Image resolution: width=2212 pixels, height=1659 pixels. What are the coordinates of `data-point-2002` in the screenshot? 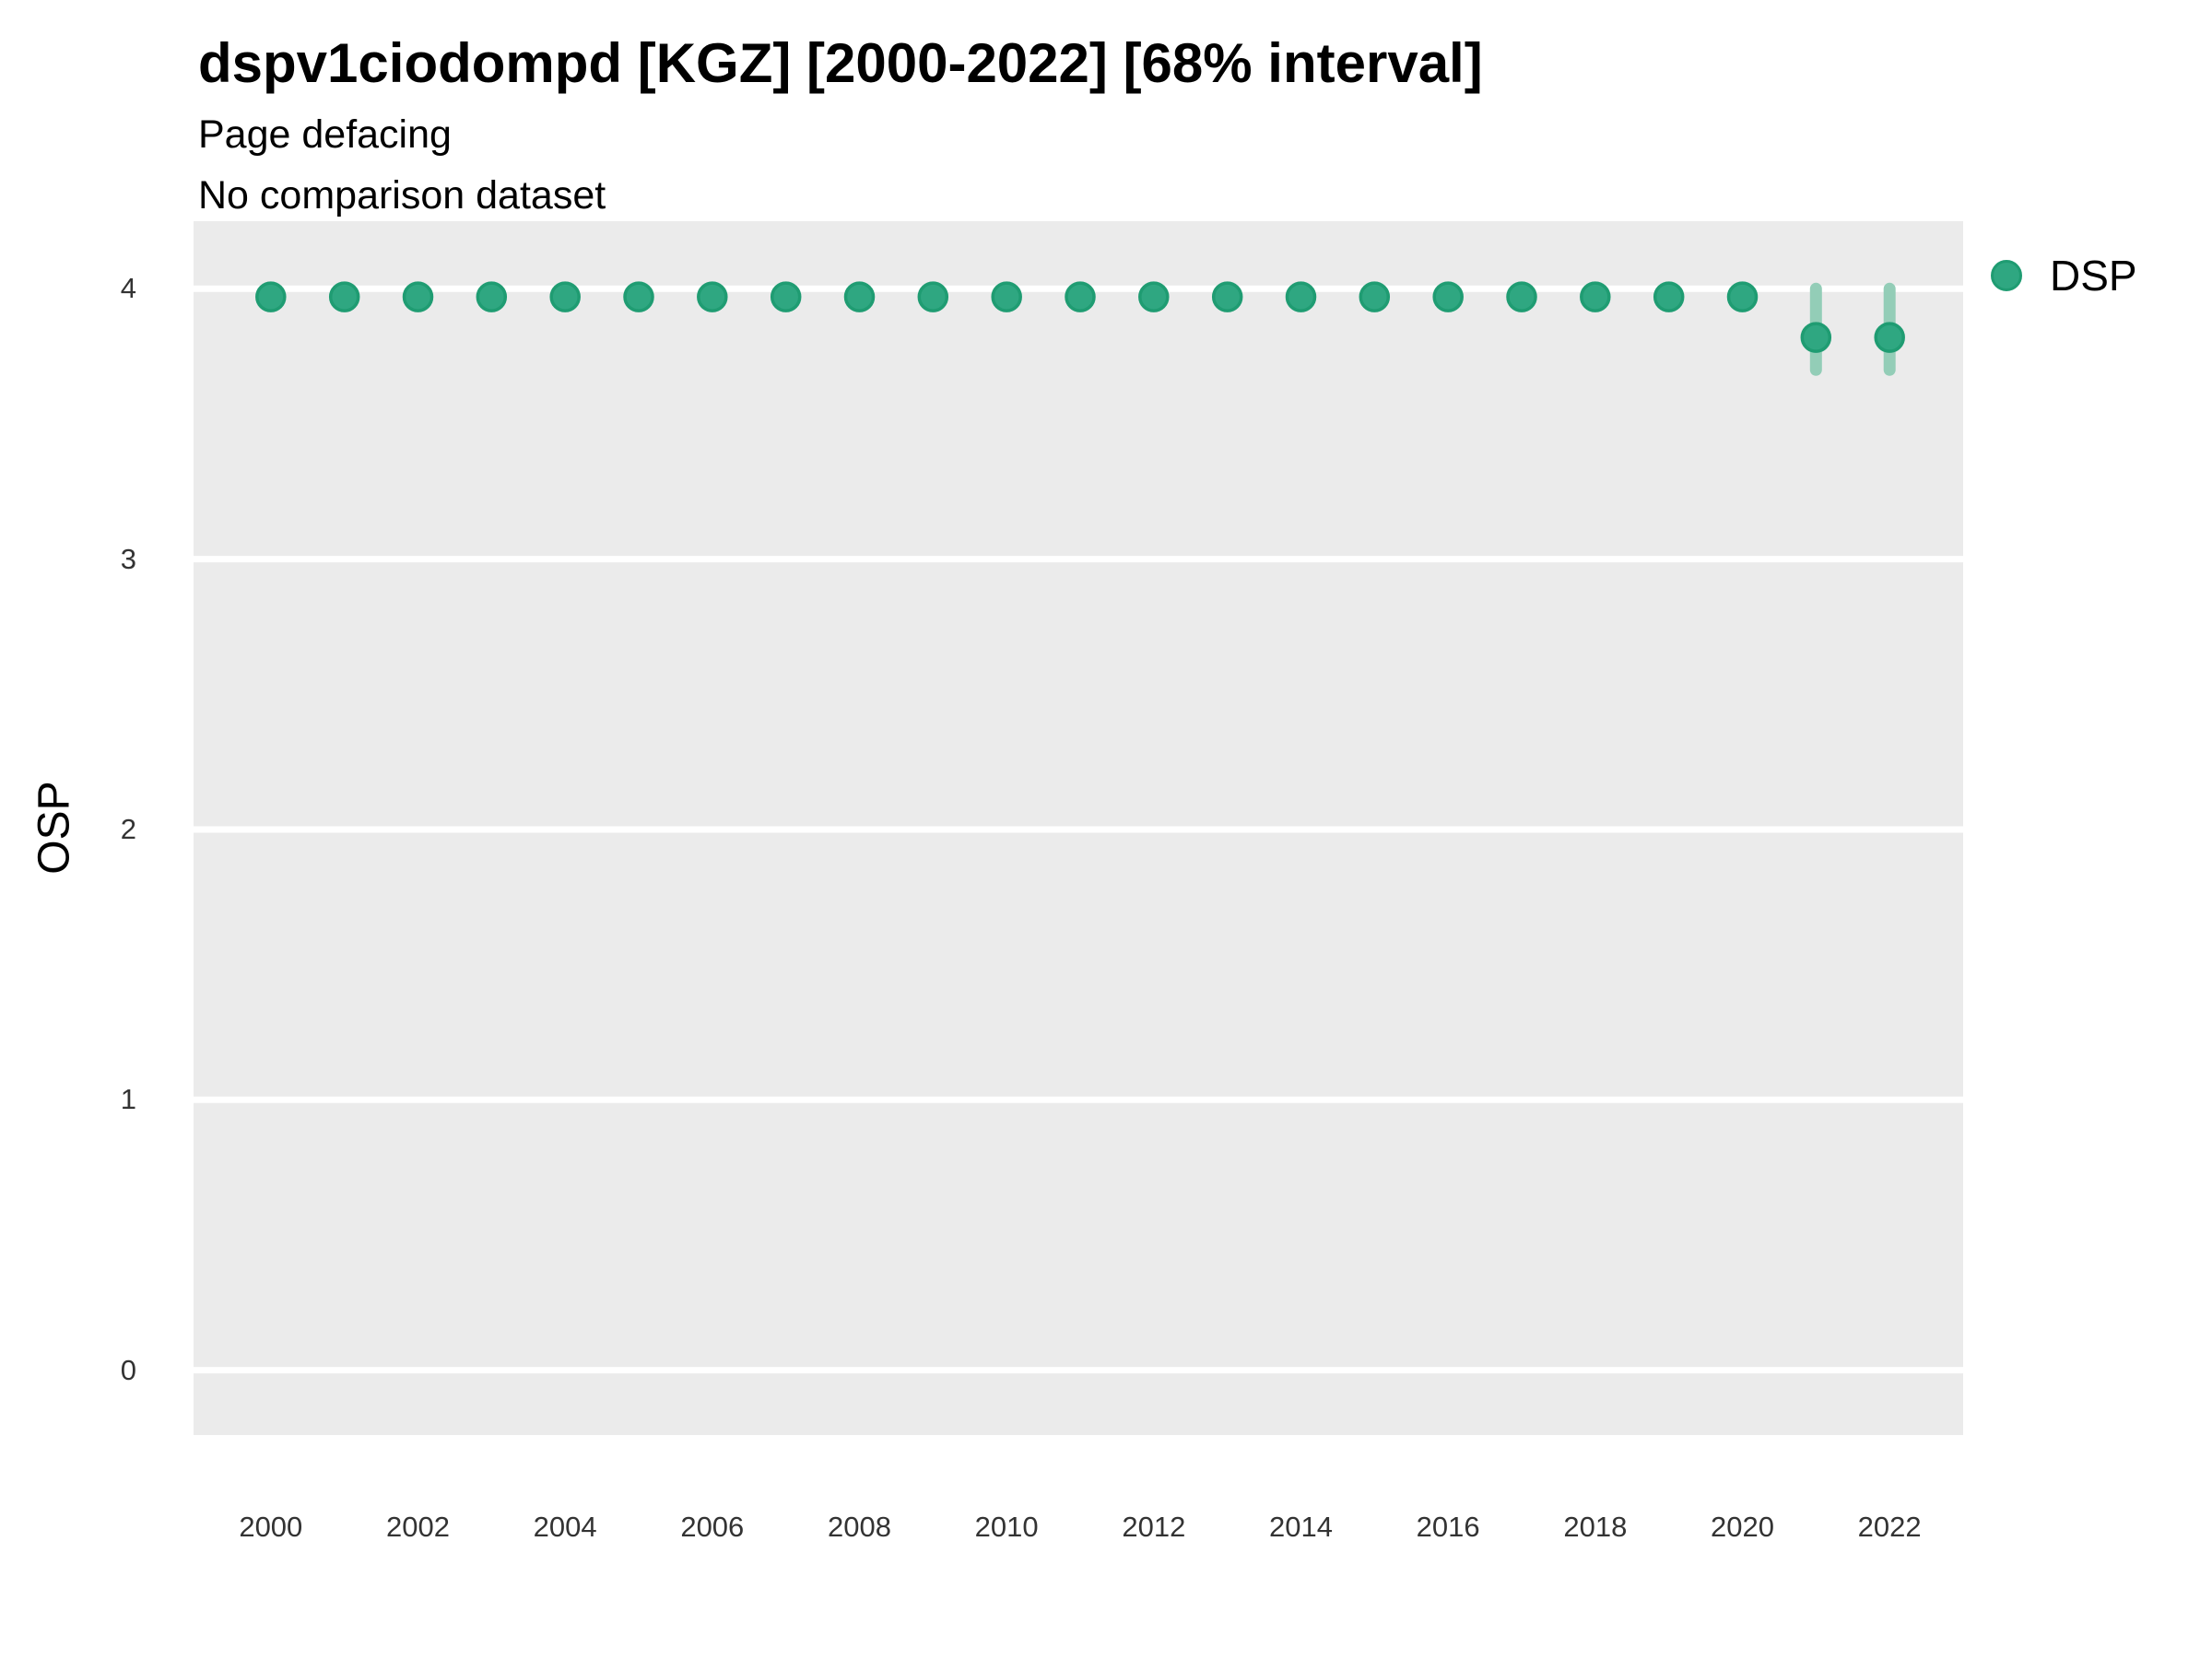 It's located at (418, 296).